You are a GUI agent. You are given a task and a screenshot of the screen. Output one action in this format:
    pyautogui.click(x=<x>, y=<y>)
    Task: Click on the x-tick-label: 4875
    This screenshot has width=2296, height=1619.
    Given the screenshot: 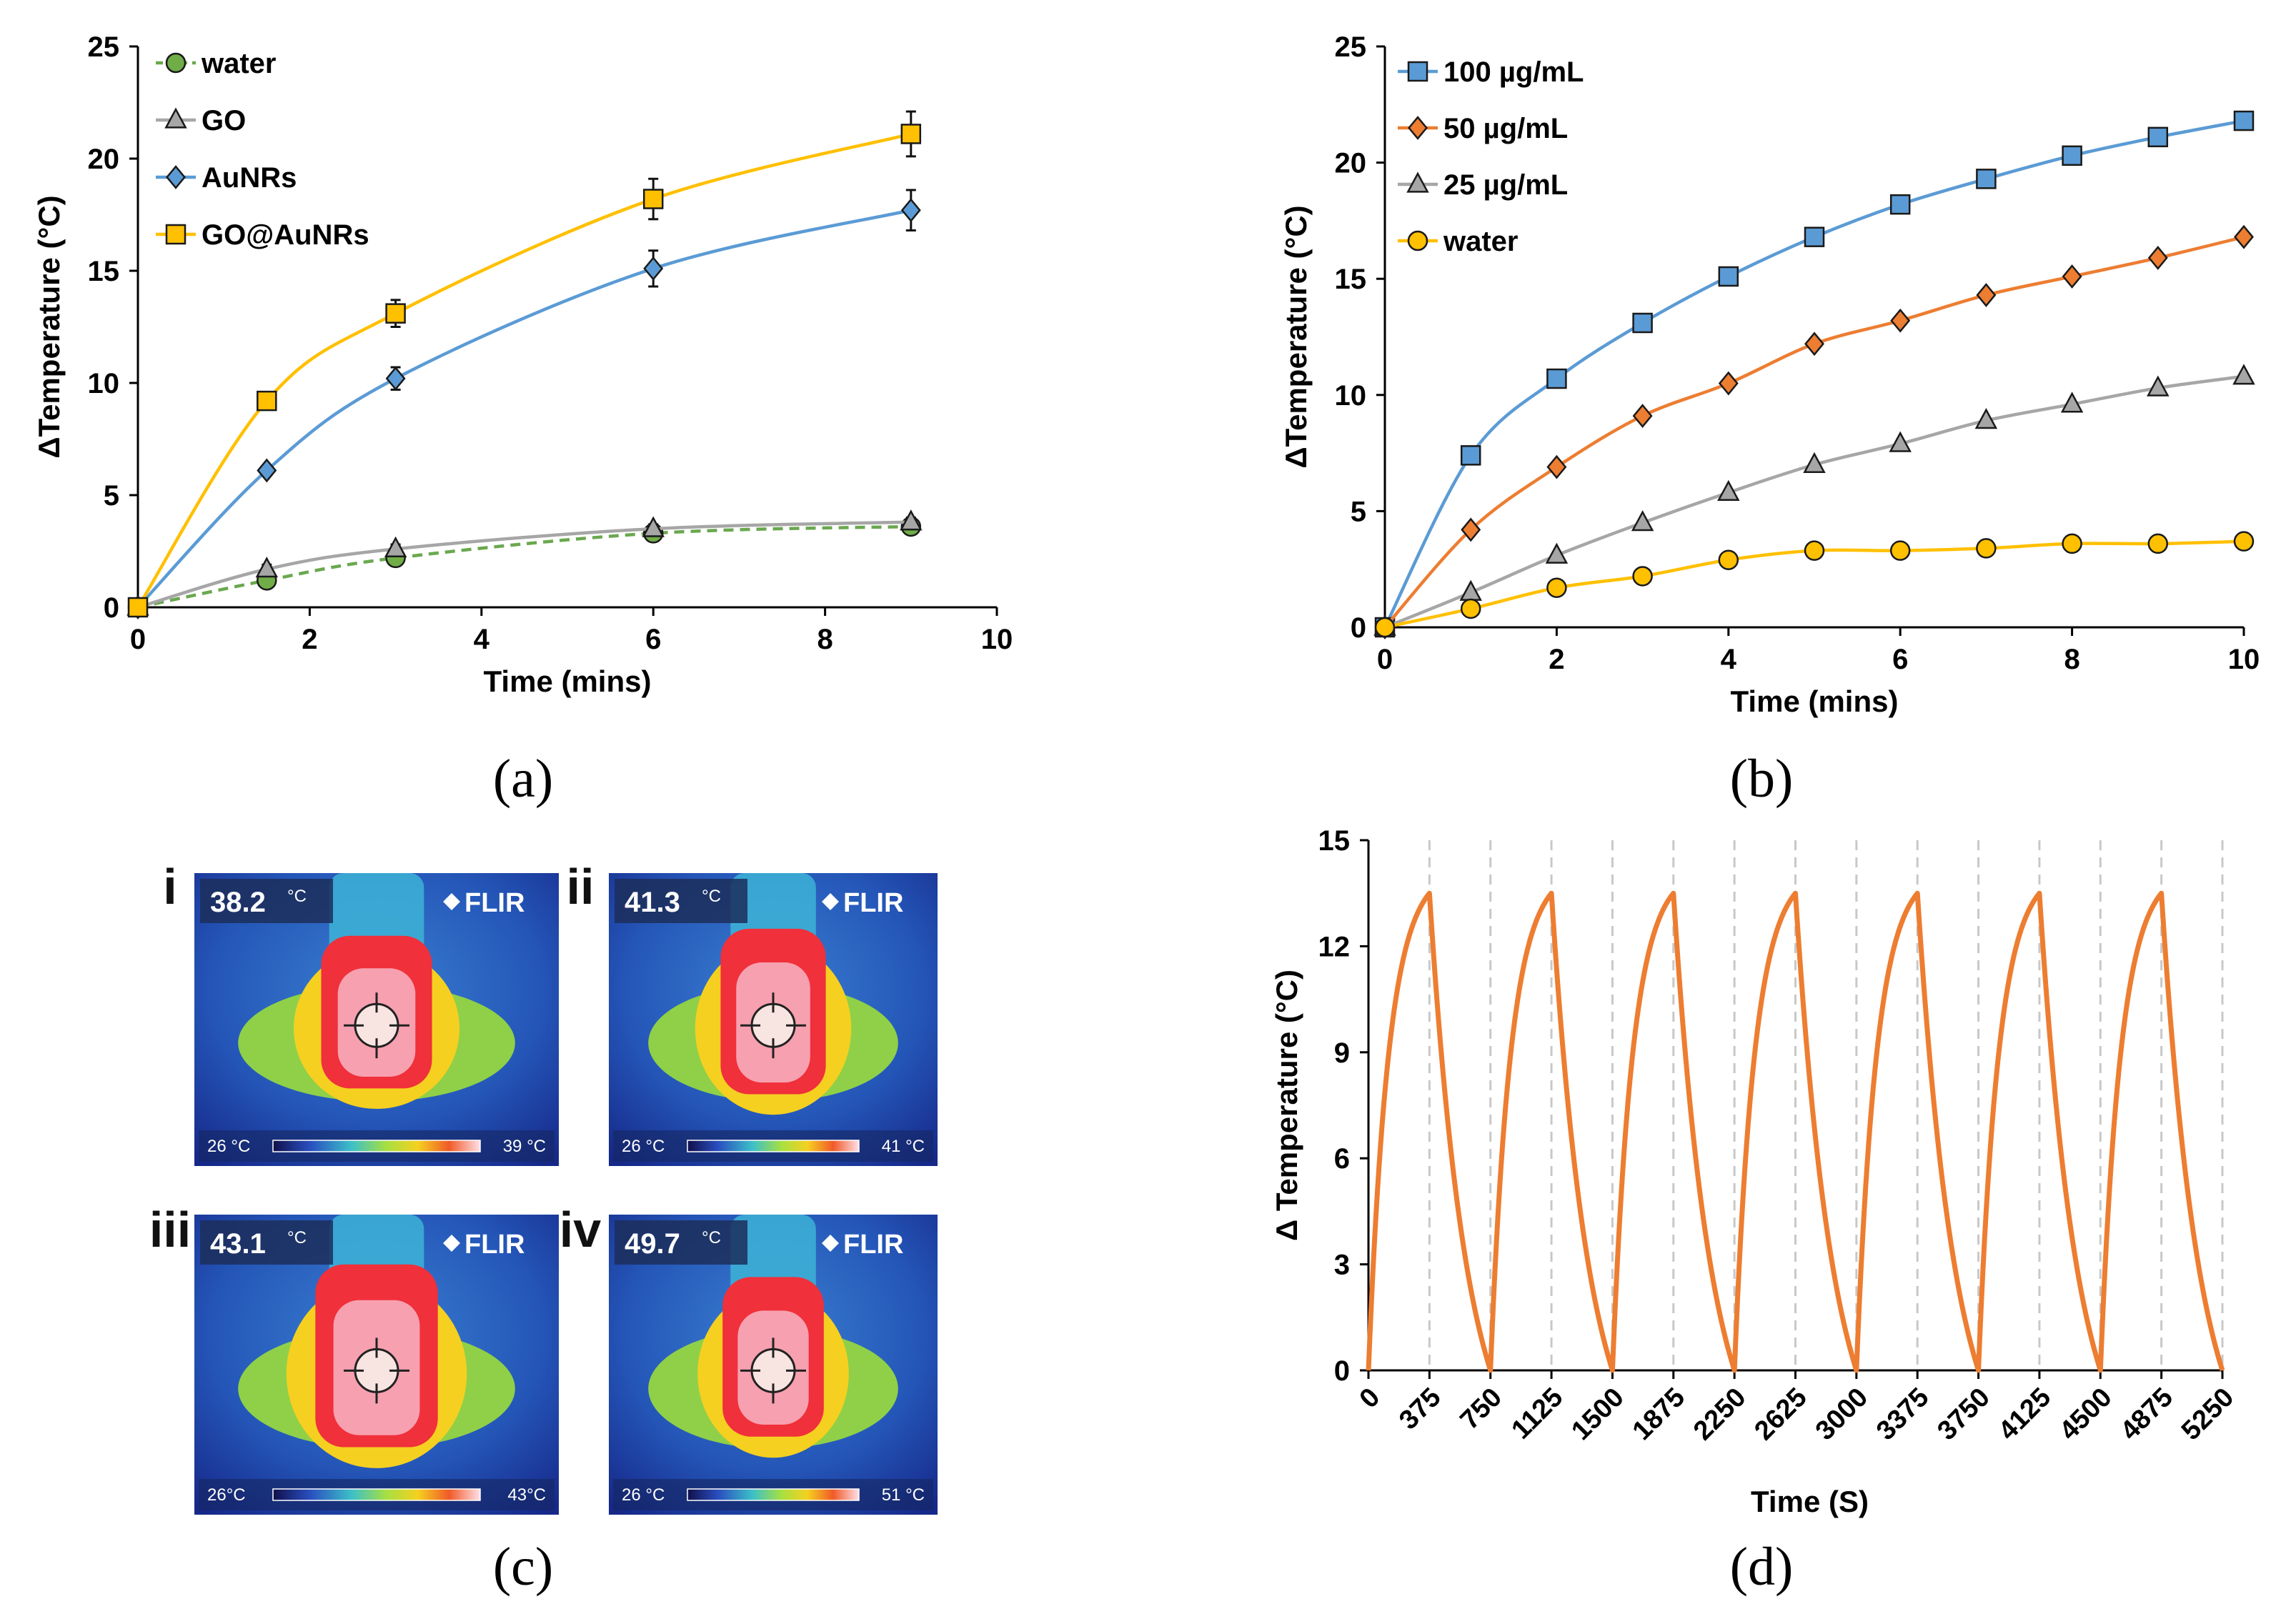 What is the action you would take?
    pyautogui.click(x=2147, y=1414)
    